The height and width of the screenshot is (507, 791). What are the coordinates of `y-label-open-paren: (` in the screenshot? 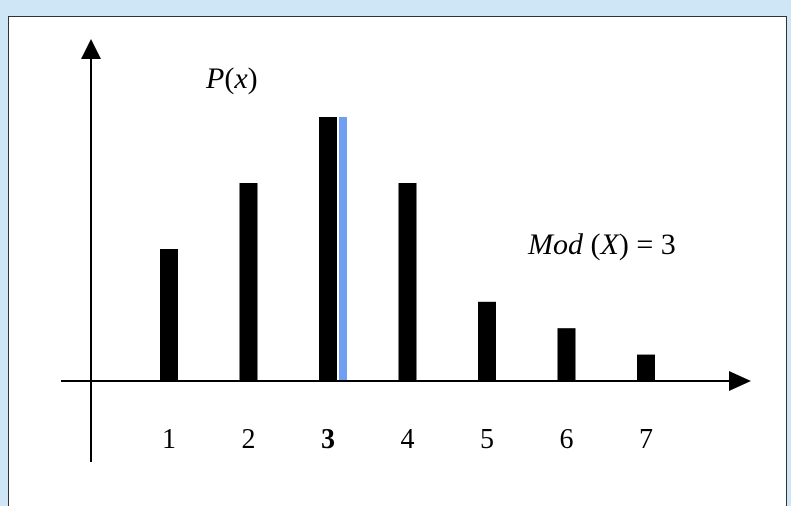 It's located at (229, 78).